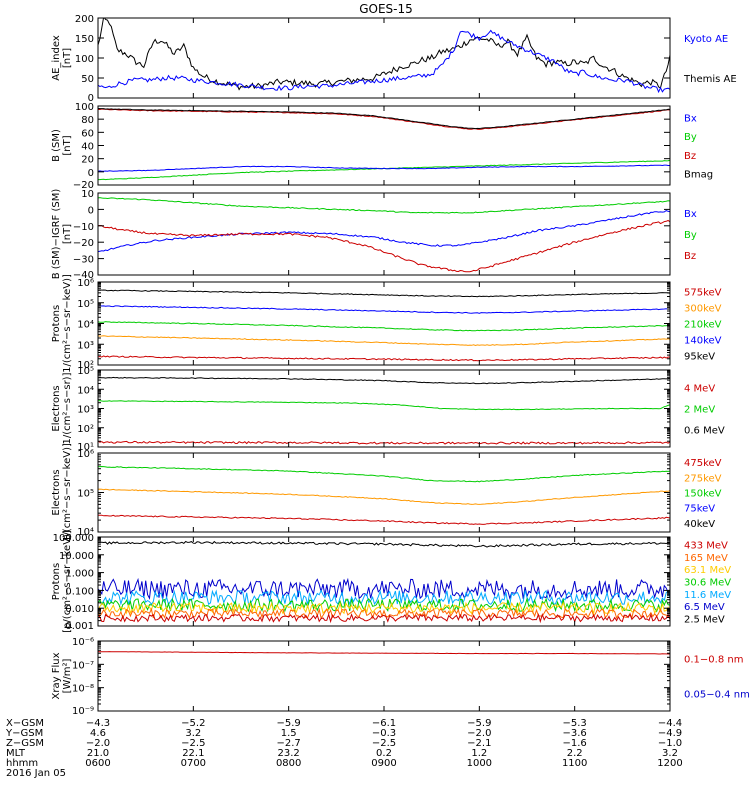  I want to click on y-axis-label-line: AE_index, so click(56, 58).